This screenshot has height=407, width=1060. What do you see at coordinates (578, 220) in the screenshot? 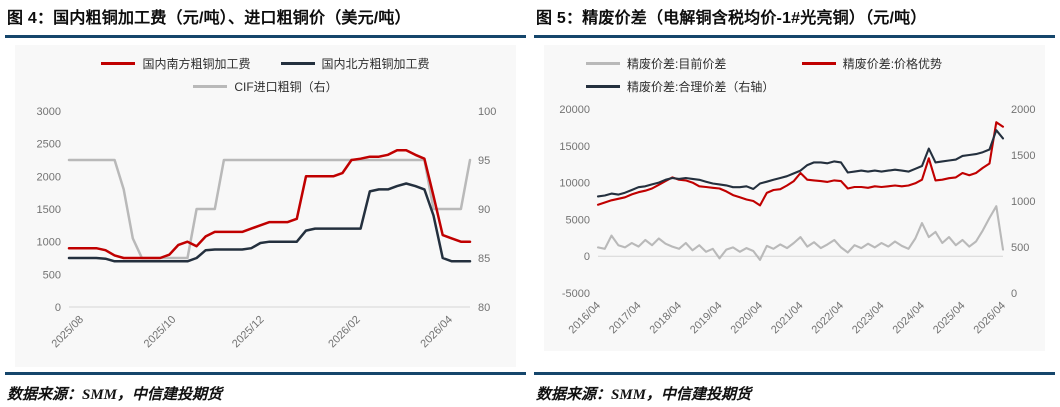
I see `y-left-tick: 5000` at bounding box center [578, 220].